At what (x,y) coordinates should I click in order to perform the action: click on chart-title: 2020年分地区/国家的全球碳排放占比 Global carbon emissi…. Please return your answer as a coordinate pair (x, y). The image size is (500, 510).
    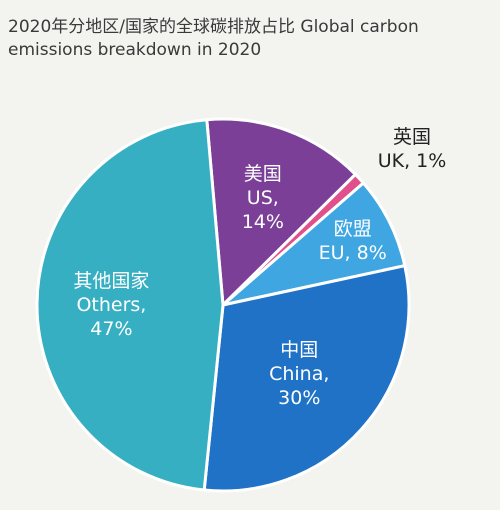
    Looking at the image, I should click on (251, 39).